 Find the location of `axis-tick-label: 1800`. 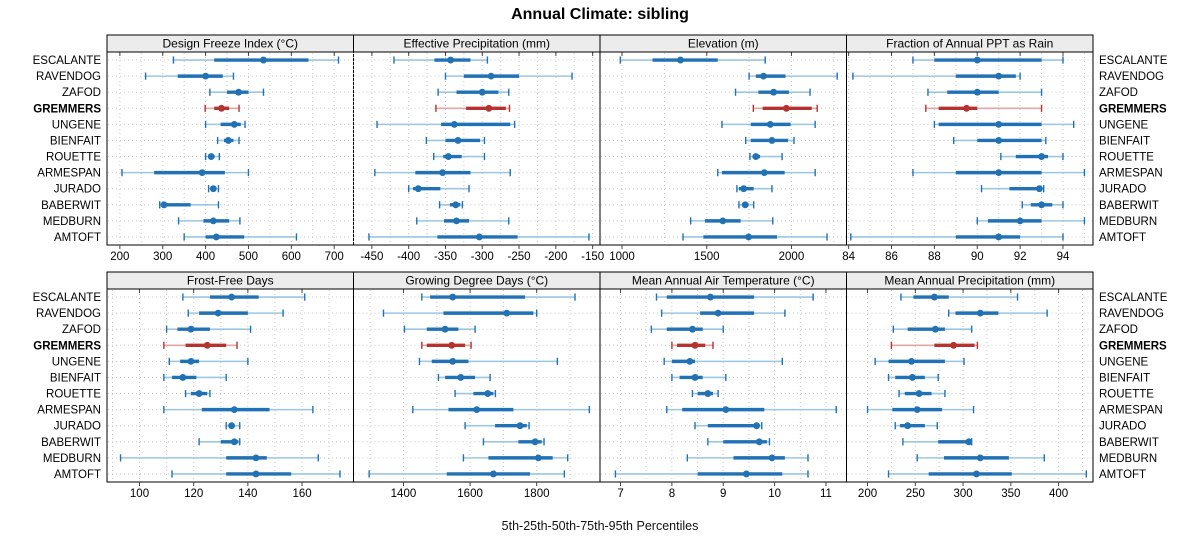

axis-tick-label: 1800 is located at coordinates (537, 494).